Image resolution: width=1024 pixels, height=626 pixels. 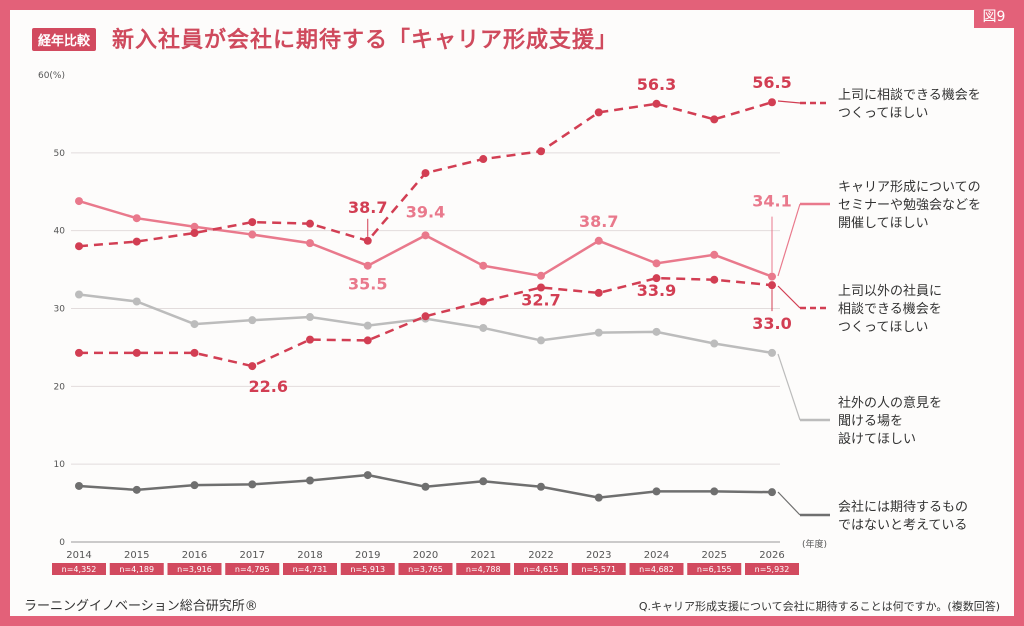 What do you see at coordinates (771, 555) in the screenshot?
I see `x-tick-label: 2026` at bounding box center [771, 555].